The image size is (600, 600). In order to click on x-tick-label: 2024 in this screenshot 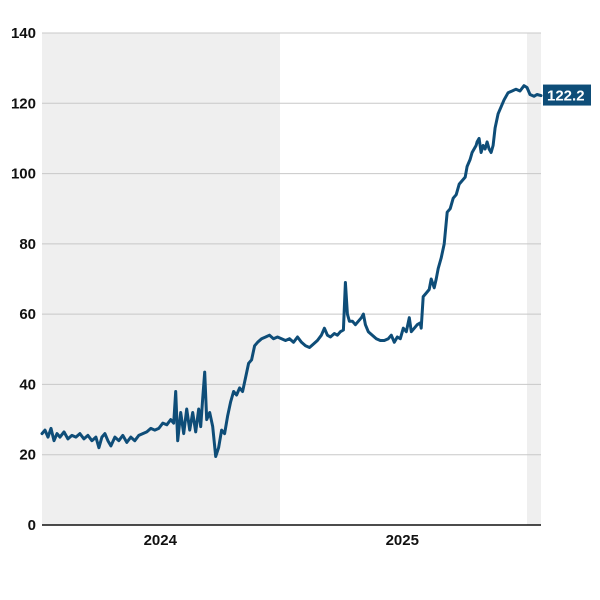, I will do `click(161, 540)`.